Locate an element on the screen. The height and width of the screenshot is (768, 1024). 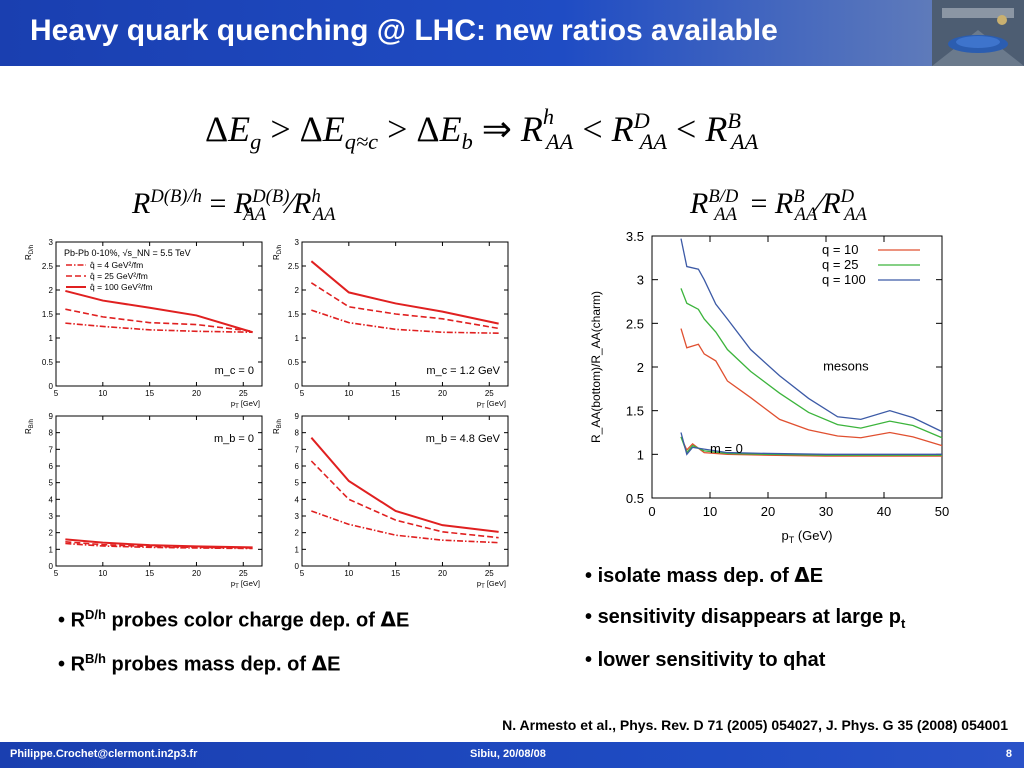
y-tick-label: 5 is located at coordinates (297, 483).